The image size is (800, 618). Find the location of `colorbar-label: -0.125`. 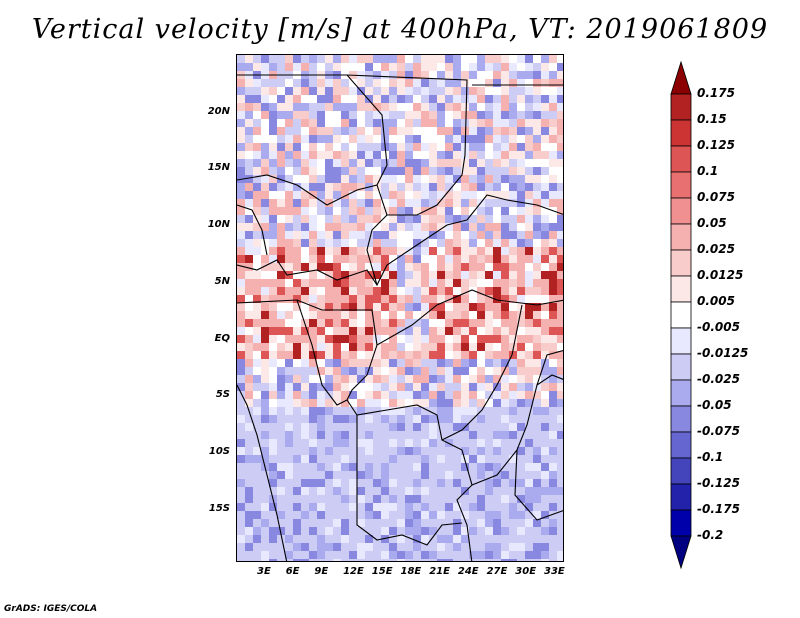

colorbar-label: -0.125 is located at coordinates (718, 483).